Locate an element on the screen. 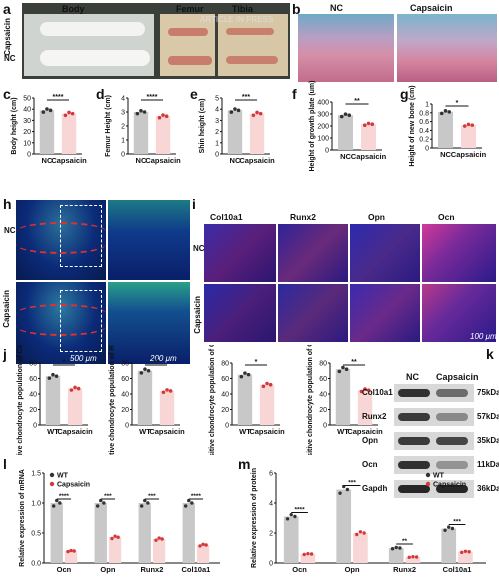 This screenshot has height=582, width=499. c-ytick-label-1: 10 is located at coordinates (27, 143).